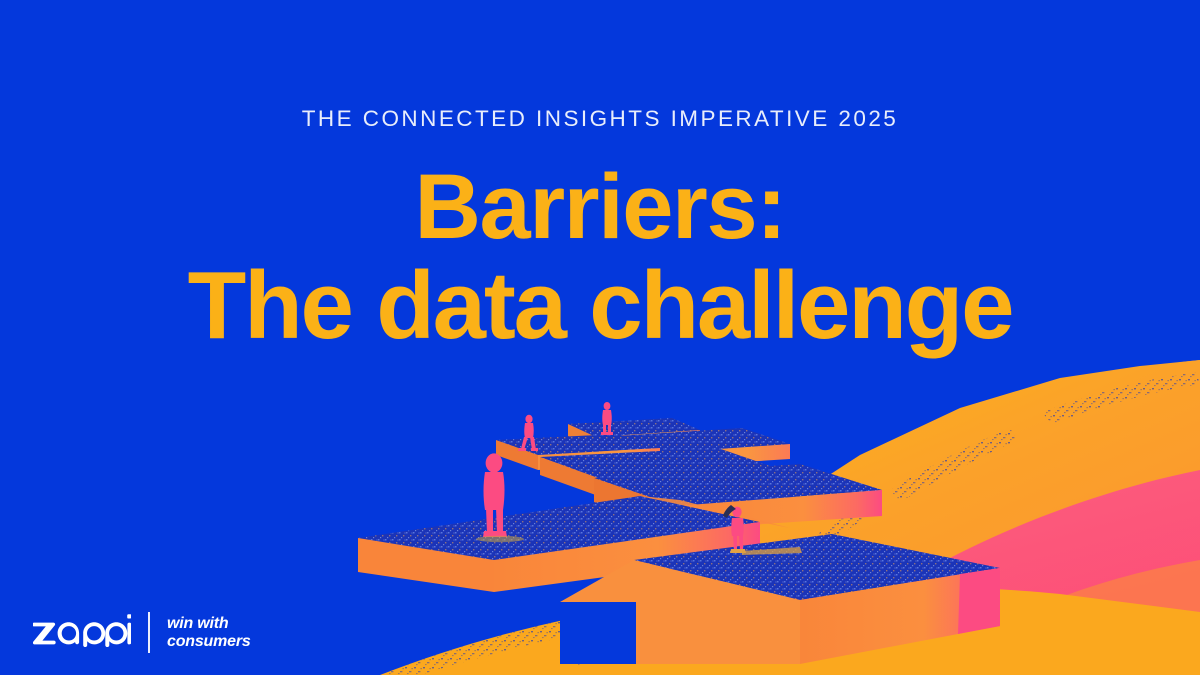 This screenshot has height=675, width=1200. Describe the element at coordinates (600, 207) in the screenshot. I see `page-title-line-1: Barriers:` at that location.